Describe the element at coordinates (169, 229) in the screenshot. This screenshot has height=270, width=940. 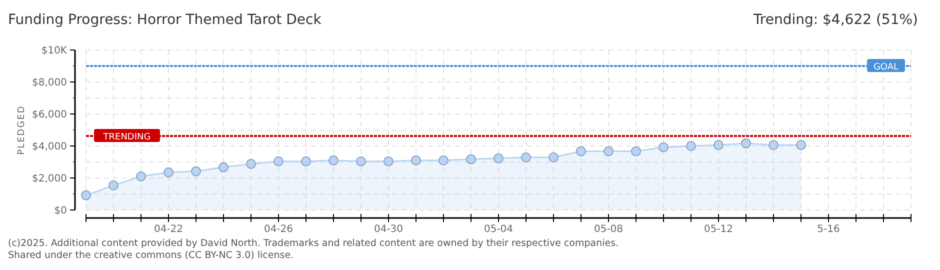
I see `x-tick-label: 04-22` at that location.